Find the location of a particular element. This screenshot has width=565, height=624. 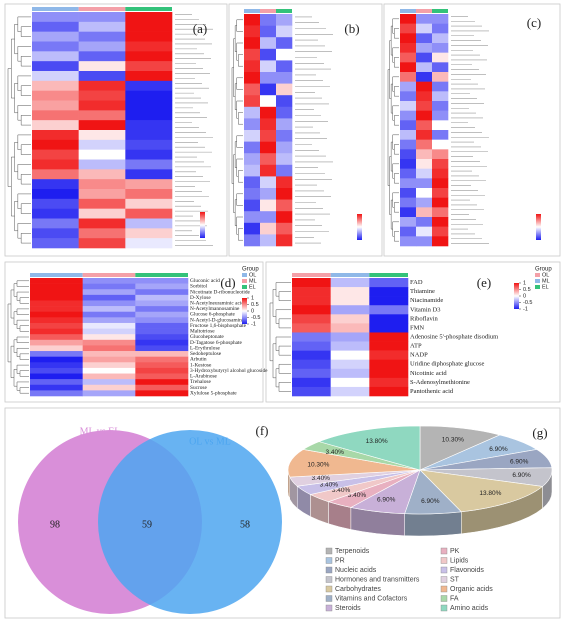

pie-value-label: 6.90% is located at coordinates (521, 475).